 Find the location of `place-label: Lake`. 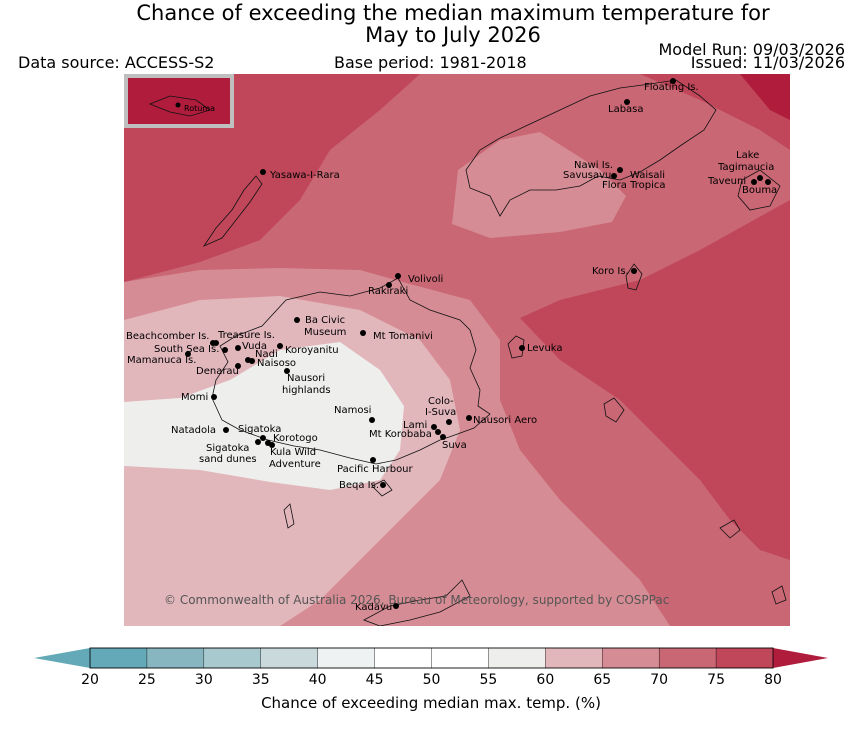

place-label: Lake is located at coordinates (748, 155).